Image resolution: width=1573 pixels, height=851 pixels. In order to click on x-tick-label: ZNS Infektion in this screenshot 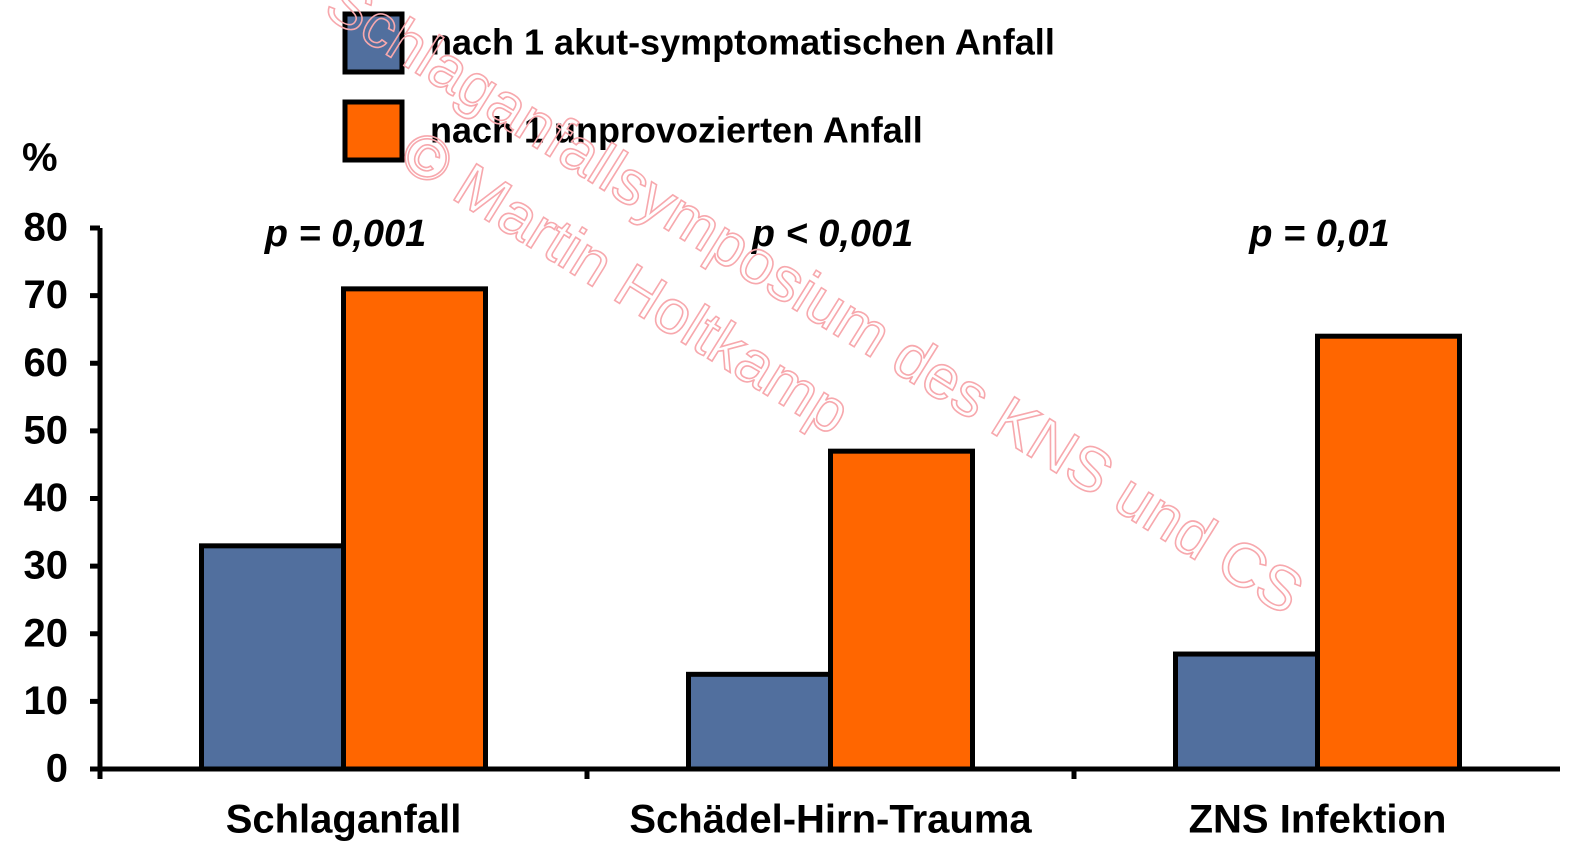, I will do `click(1318, 820)`.